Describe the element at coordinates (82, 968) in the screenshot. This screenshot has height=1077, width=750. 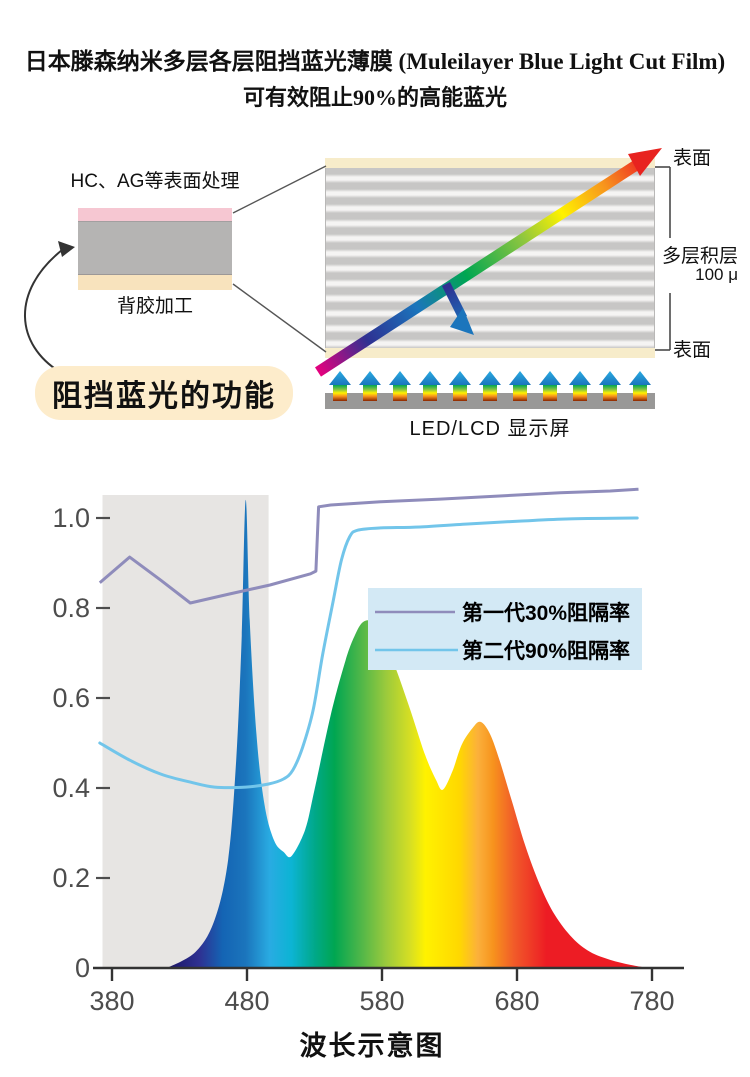
I see `y-tick-label: 0` at that location.